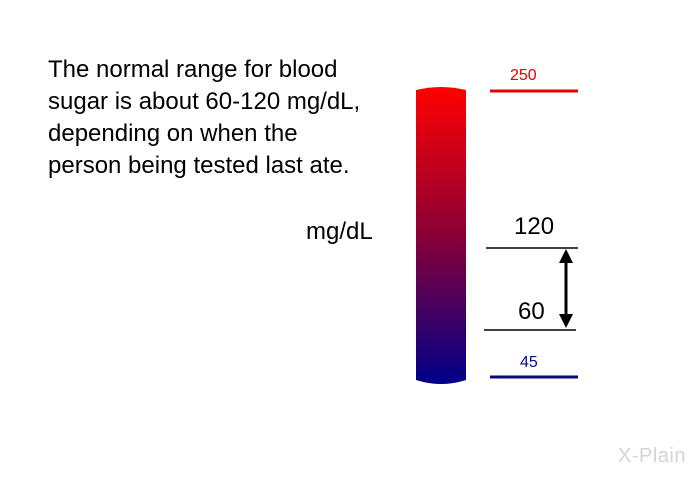 The width and height of the screenshot is (700, 480). Describe the element at coordinates (339, 231) in the screenshot. I see `unit-label: mg/dL` at that location.